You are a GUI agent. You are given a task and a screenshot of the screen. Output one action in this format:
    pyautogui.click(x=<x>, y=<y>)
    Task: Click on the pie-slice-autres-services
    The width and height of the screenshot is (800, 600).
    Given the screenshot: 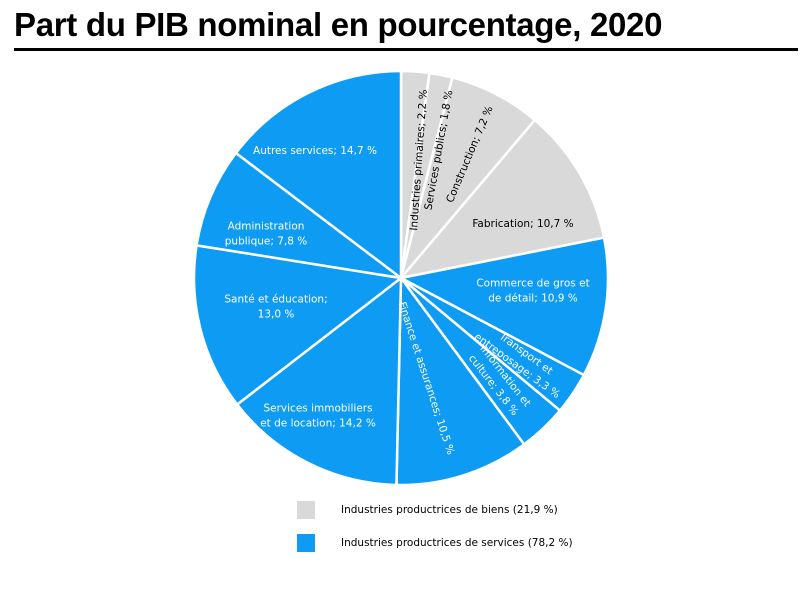 What is the action you would take?
    pyautogui.click(x=318, y=174)
    